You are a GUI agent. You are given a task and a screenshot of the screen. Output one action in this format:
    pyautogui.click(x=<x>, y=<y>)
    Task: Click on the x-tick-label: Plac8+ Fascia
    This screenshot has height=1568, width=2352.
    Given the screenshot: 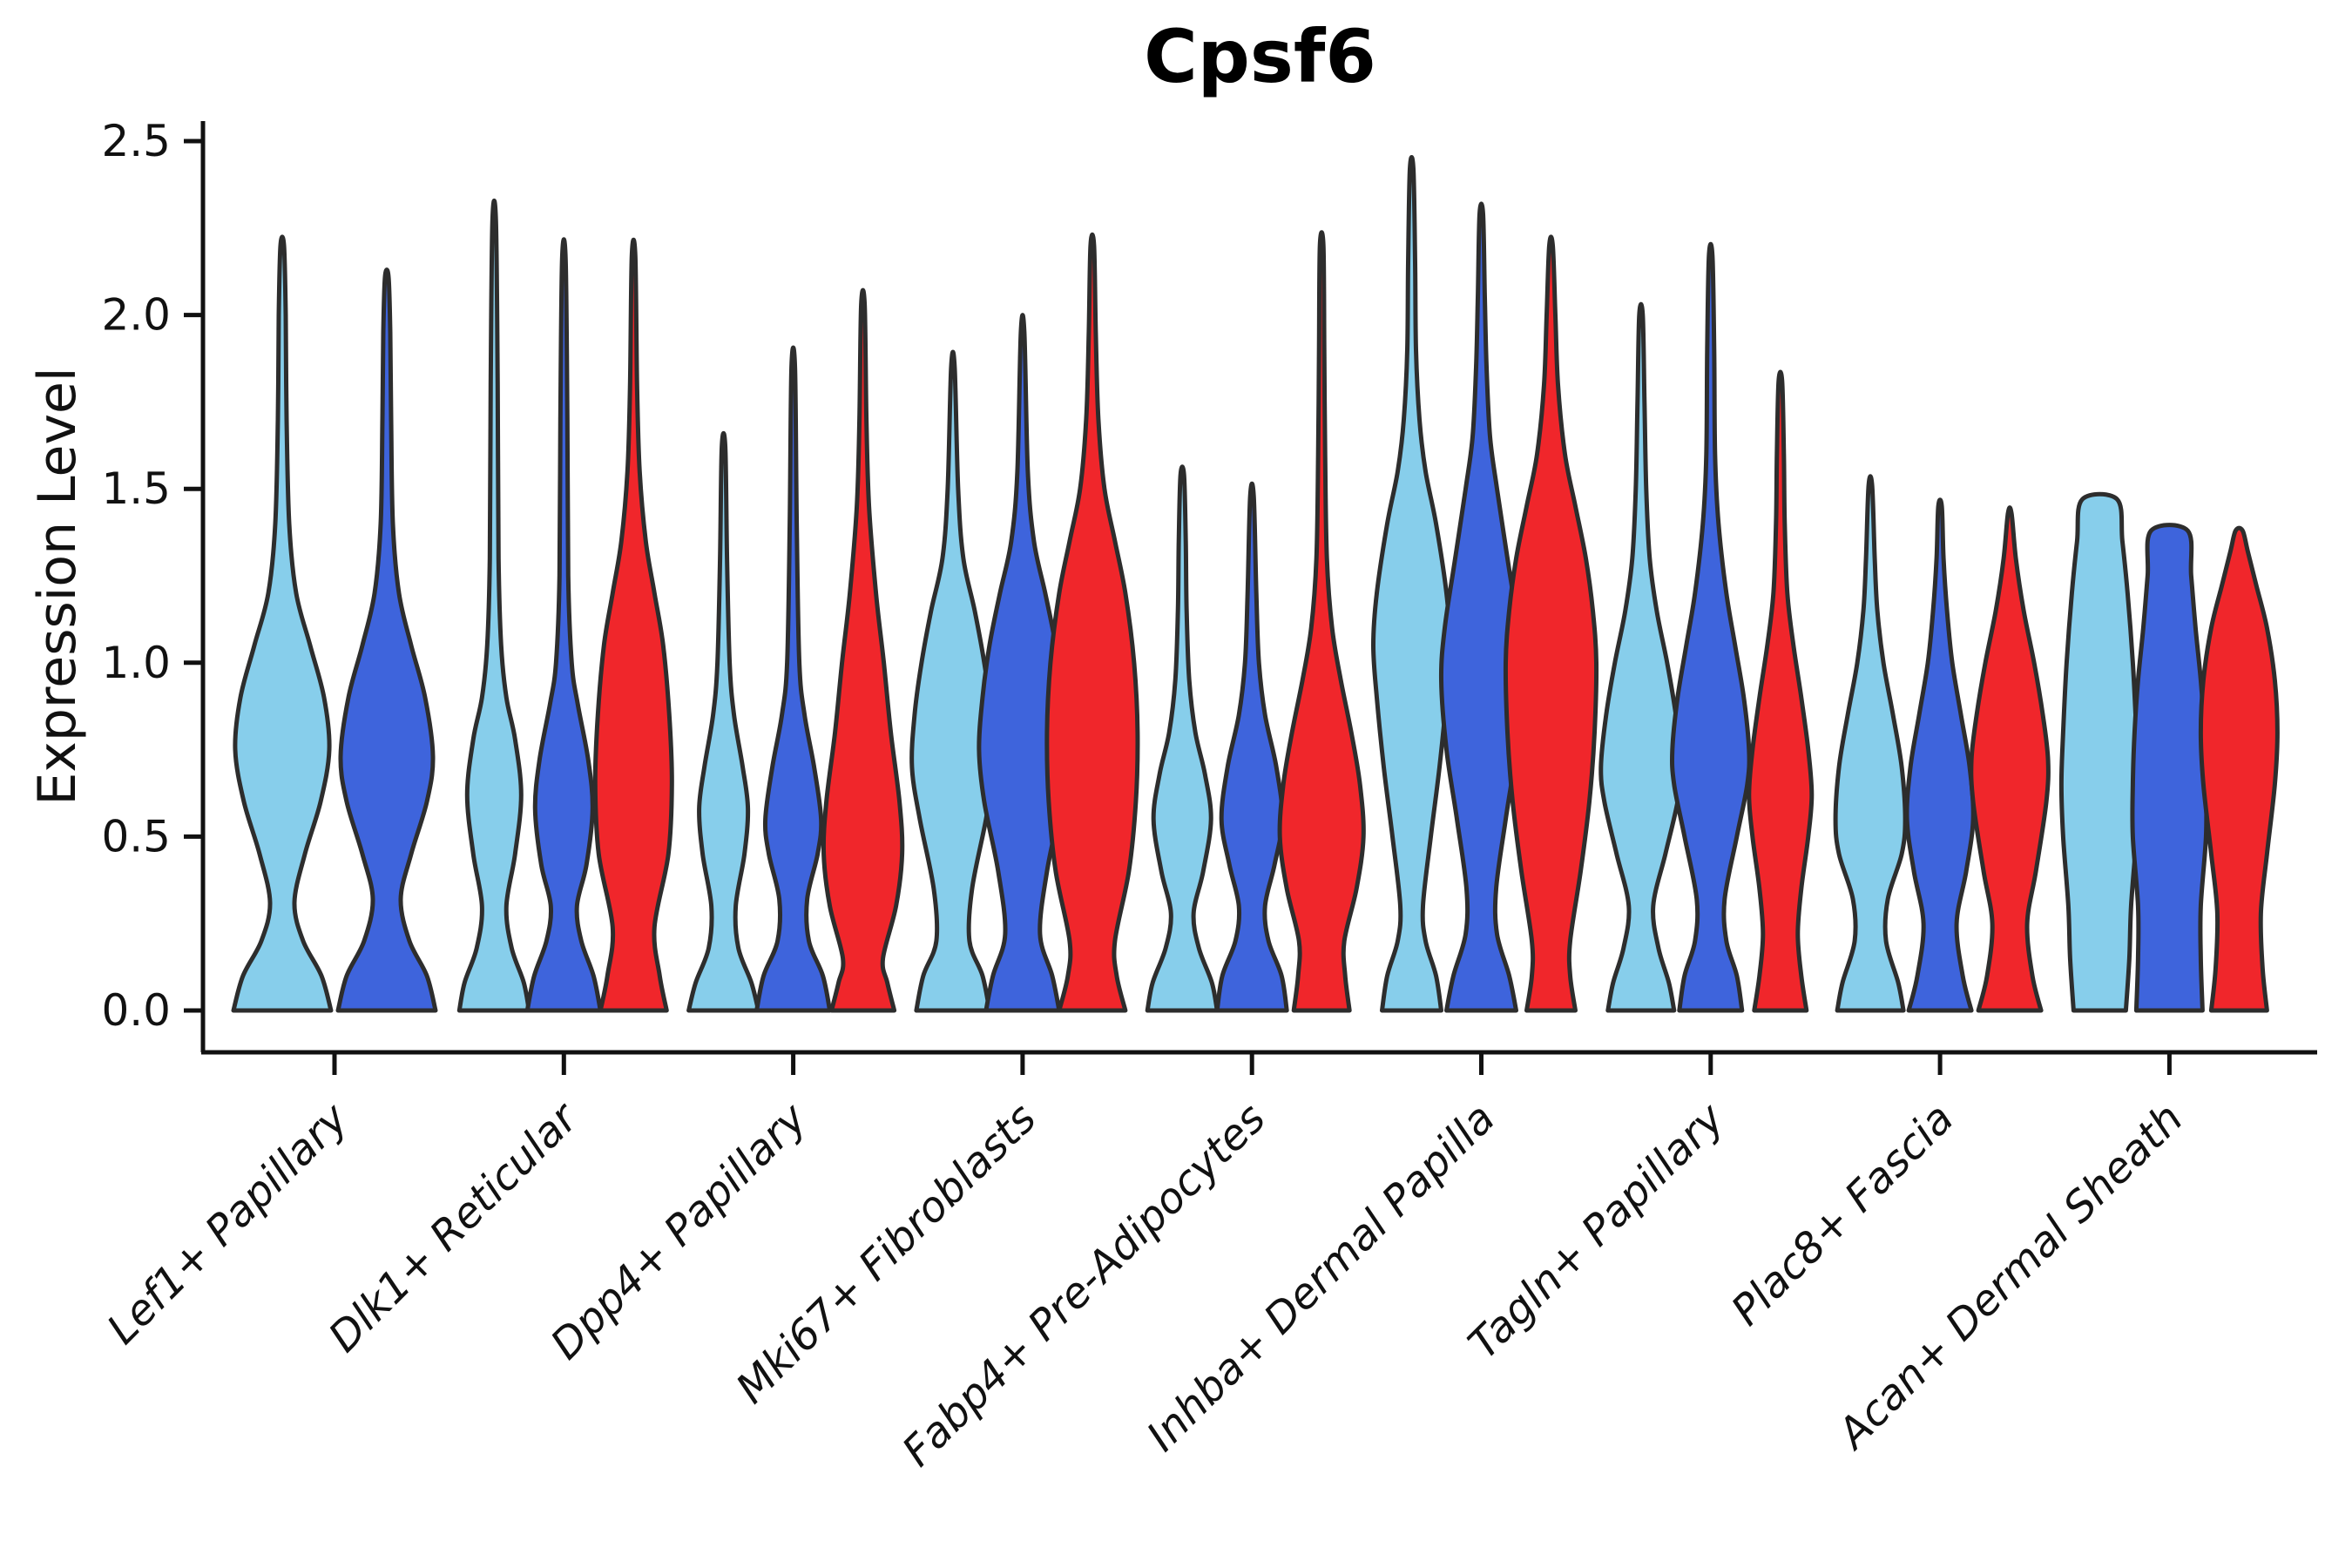 What is the action you would take?
    pyautogui.click(x=1843, y=1214)
    